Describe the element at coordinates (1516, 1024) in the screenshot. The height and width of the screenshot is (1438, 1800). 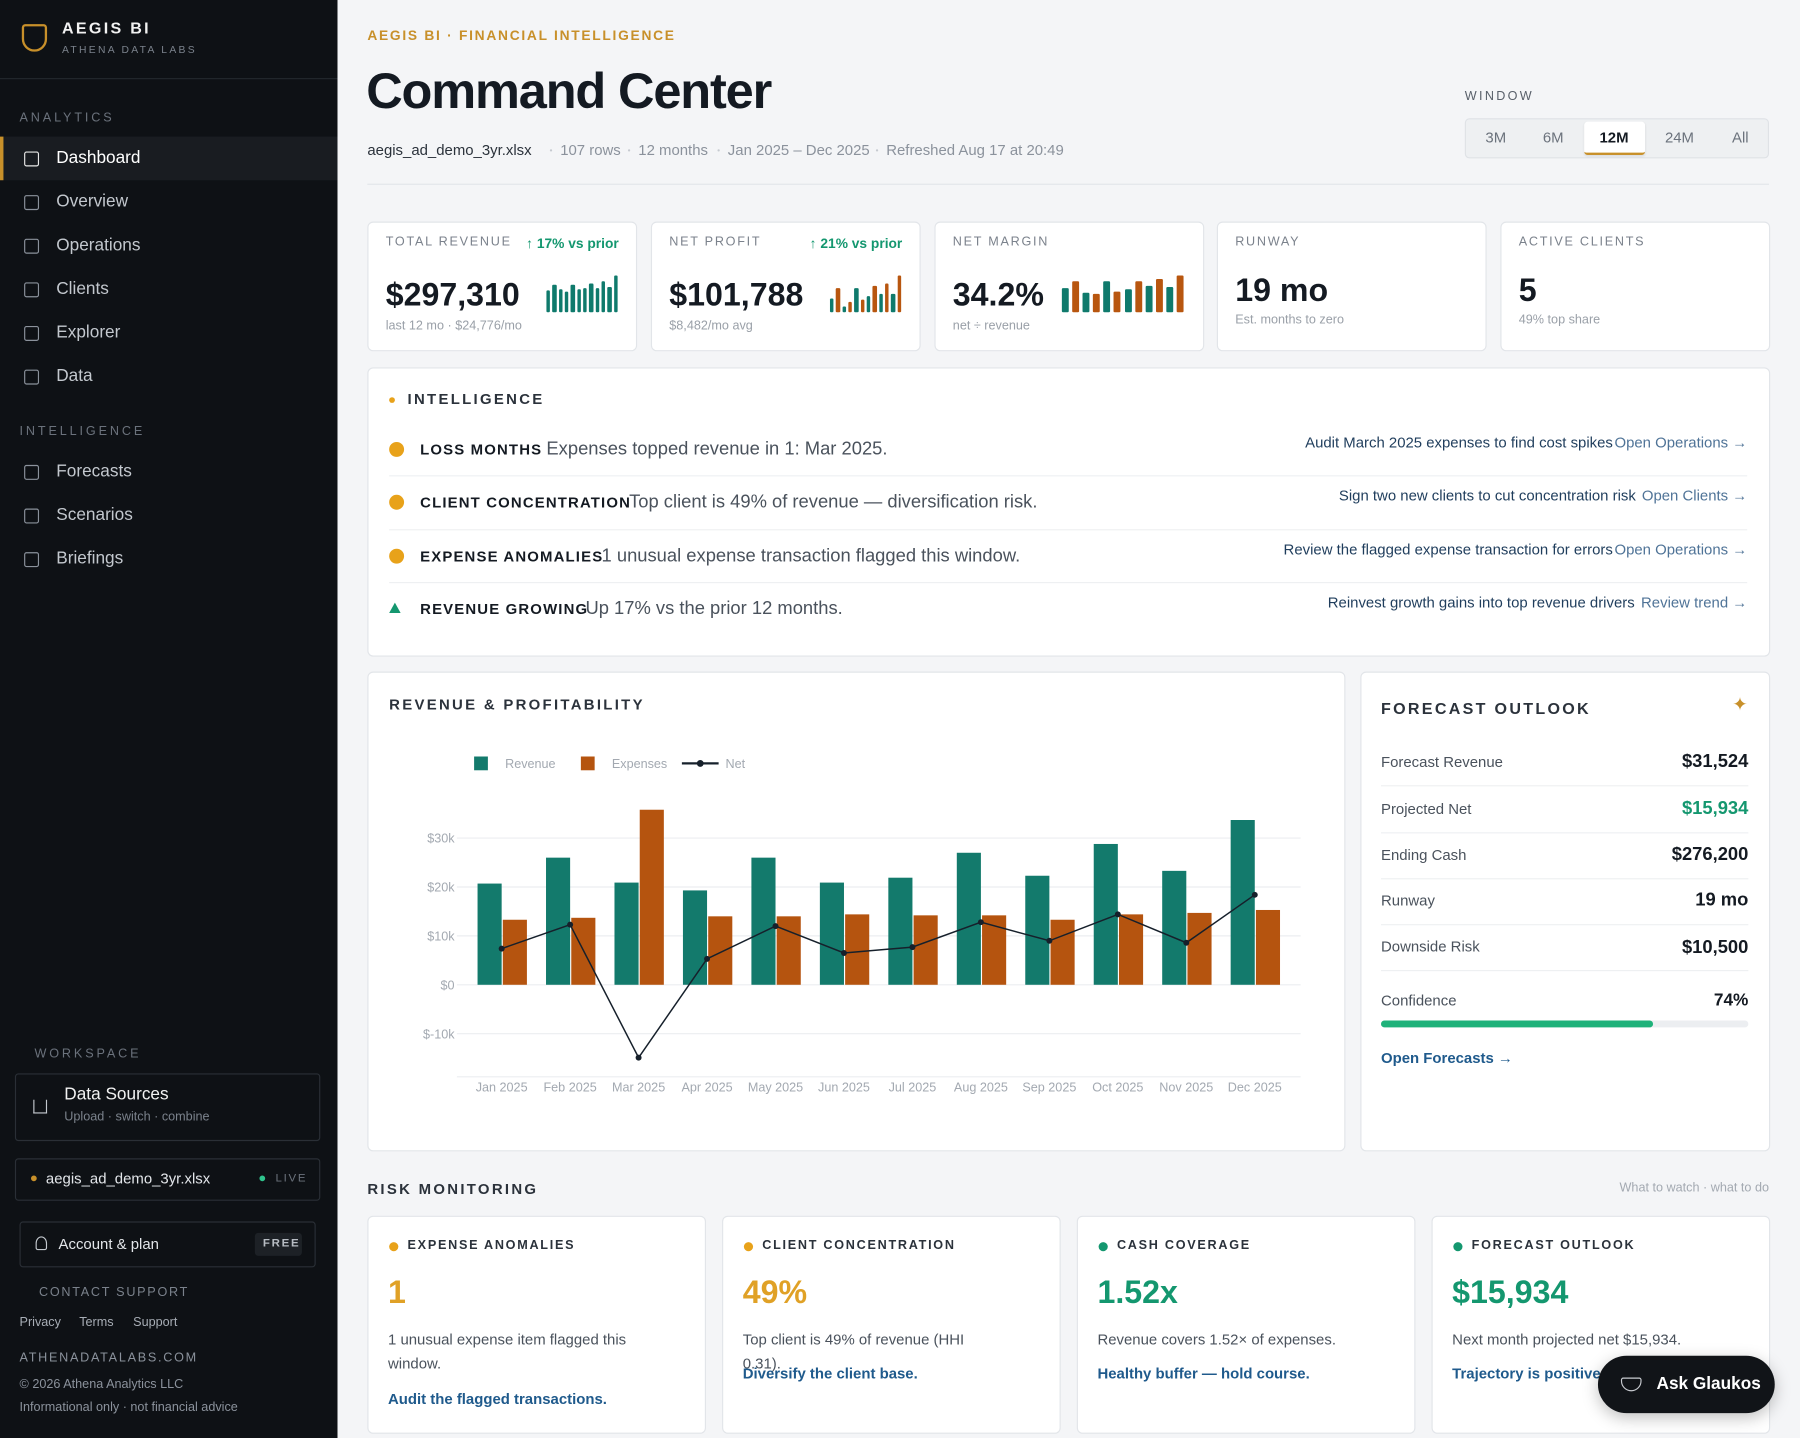
I see `confidence-bar` at that location.